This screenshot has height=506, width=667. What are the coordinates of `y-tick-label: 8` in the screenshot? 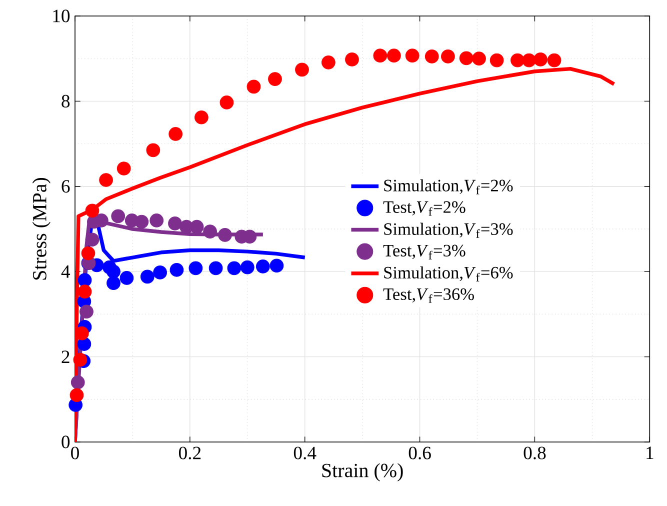 It's located at (66, 101).